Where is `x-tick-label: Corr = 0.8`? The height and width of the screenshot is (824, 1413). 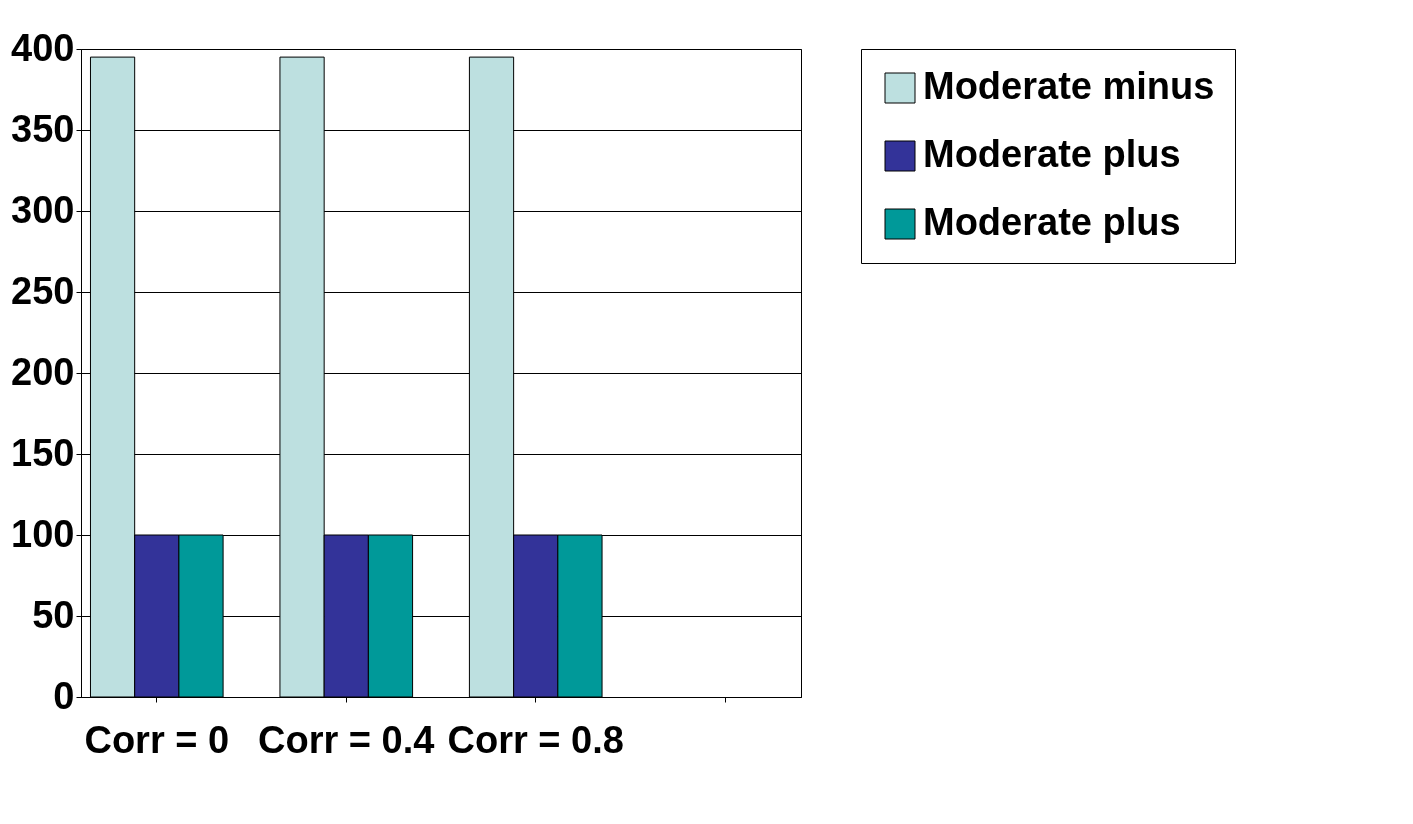
x-tick-label: Corr = 0.8 is located at coordinates (535, 739).